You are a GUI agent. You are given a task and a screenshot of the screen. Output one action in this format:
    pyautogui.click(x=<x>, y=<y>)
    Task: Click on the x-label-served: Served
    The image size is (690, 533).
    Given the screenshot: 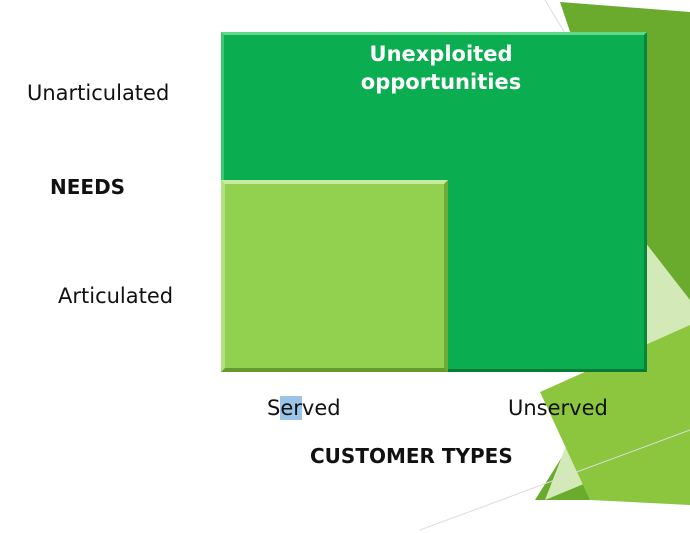 What is the action you would take?
    pyautogui.click(x=304, y=408)
    